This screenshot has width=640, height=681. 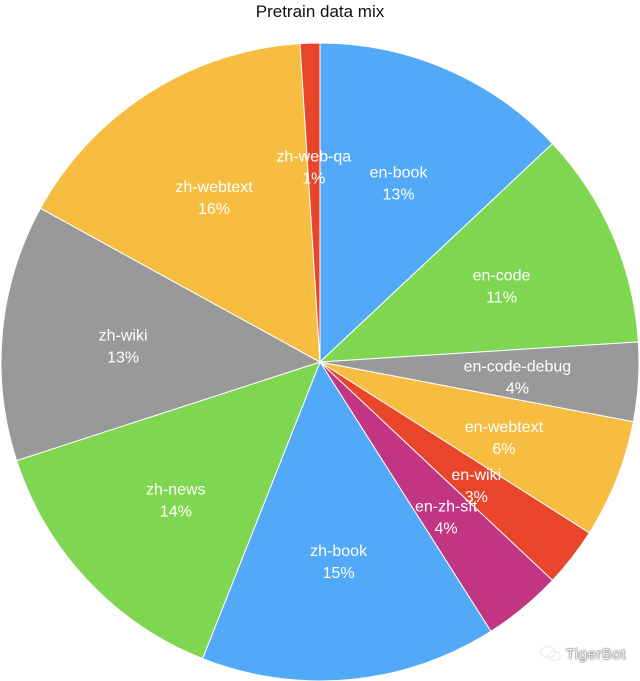 I want to click on wechat-icon, so click(x=551, y=653).